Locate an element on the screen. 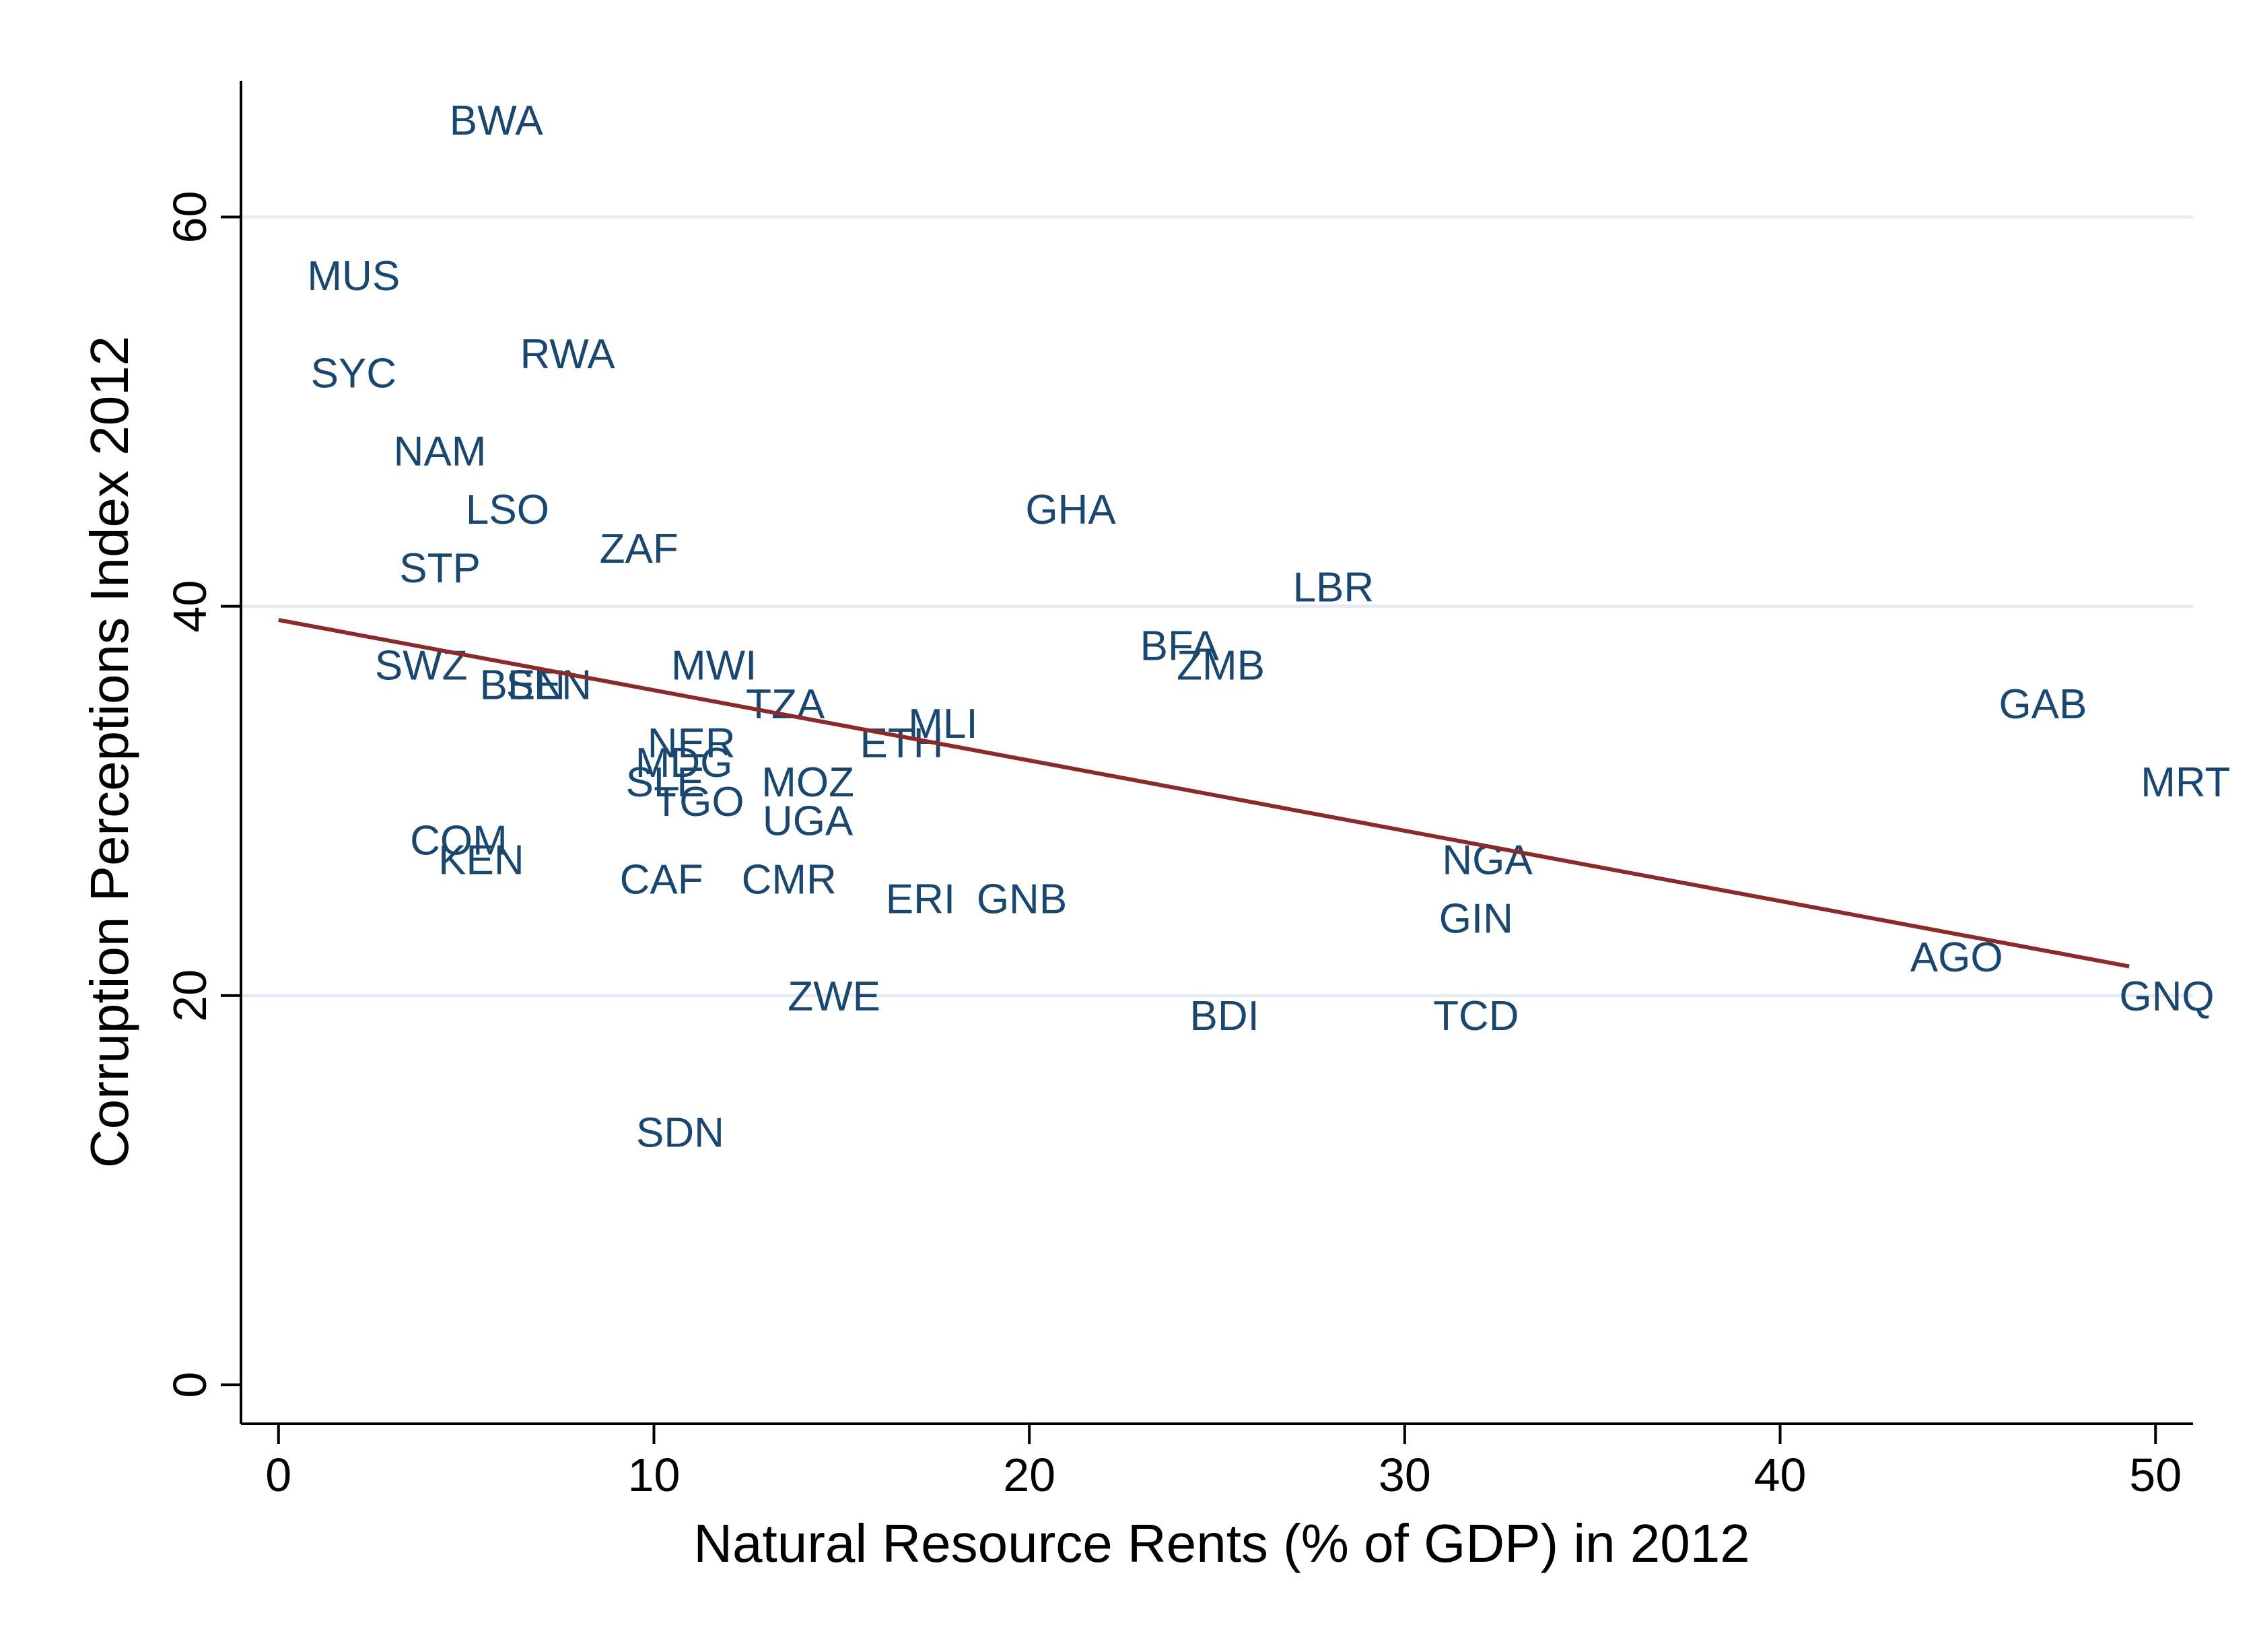  point-bdi: BDI is located at coordinates (1224, 1016).